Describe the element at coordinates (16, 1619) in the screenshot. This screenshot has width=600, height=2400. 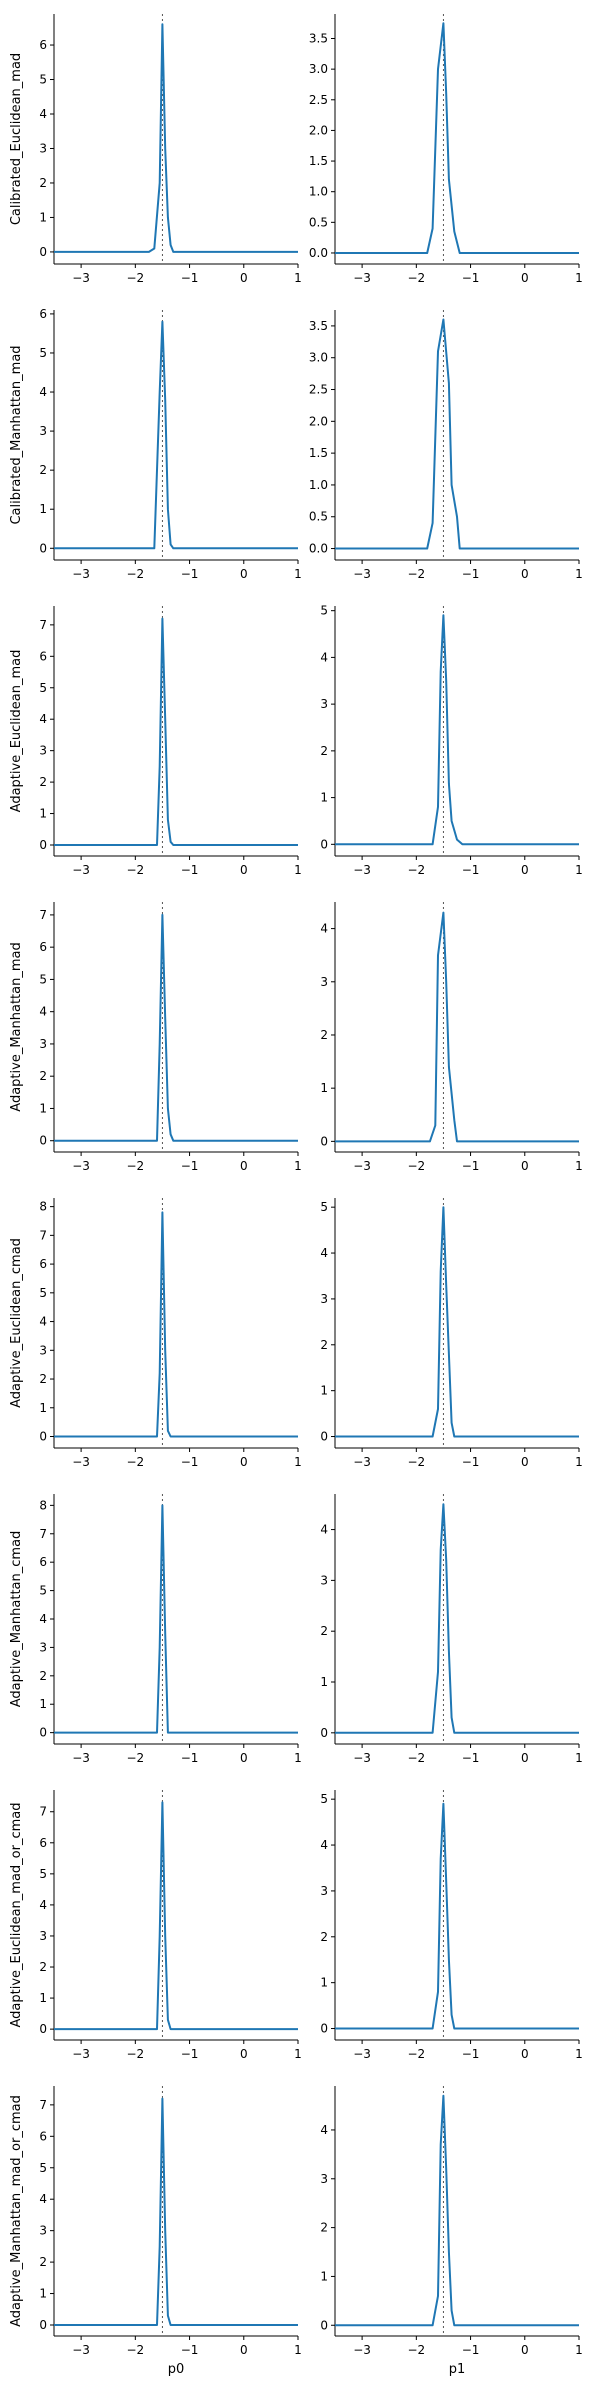
I see `row-label: Adaptive_Manhattan_cmad` at that location.